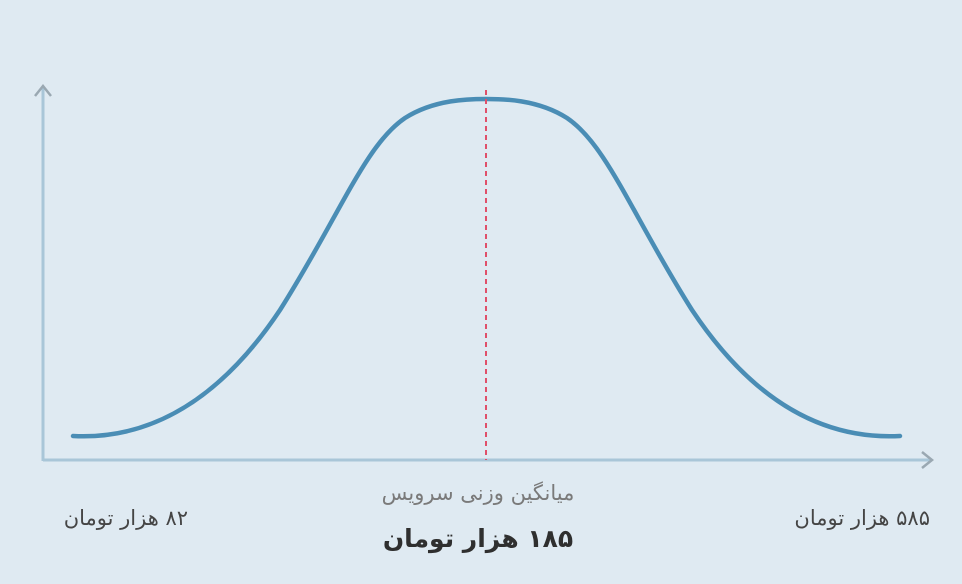 The image size is (962, 584). What do you see at coordinates (43, 90) in the screenshot?
I see `y-axis-arrow` at bounding box center [43, 90].